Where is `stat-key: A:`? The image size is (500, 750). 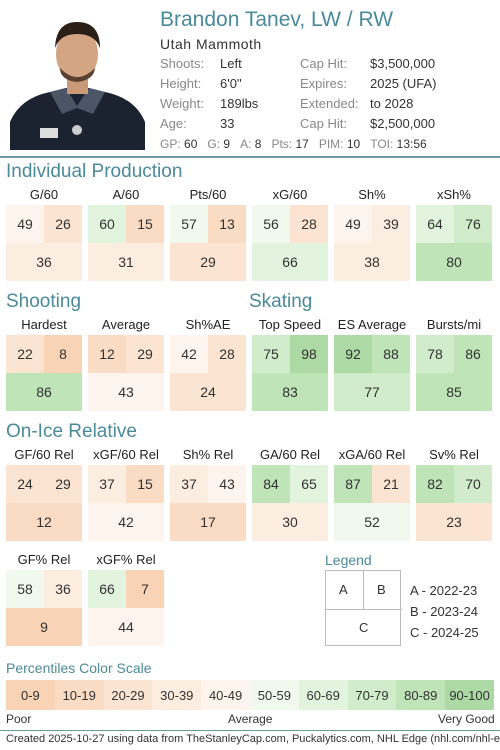
stat-key: A: is located at coordinates (246, 144).